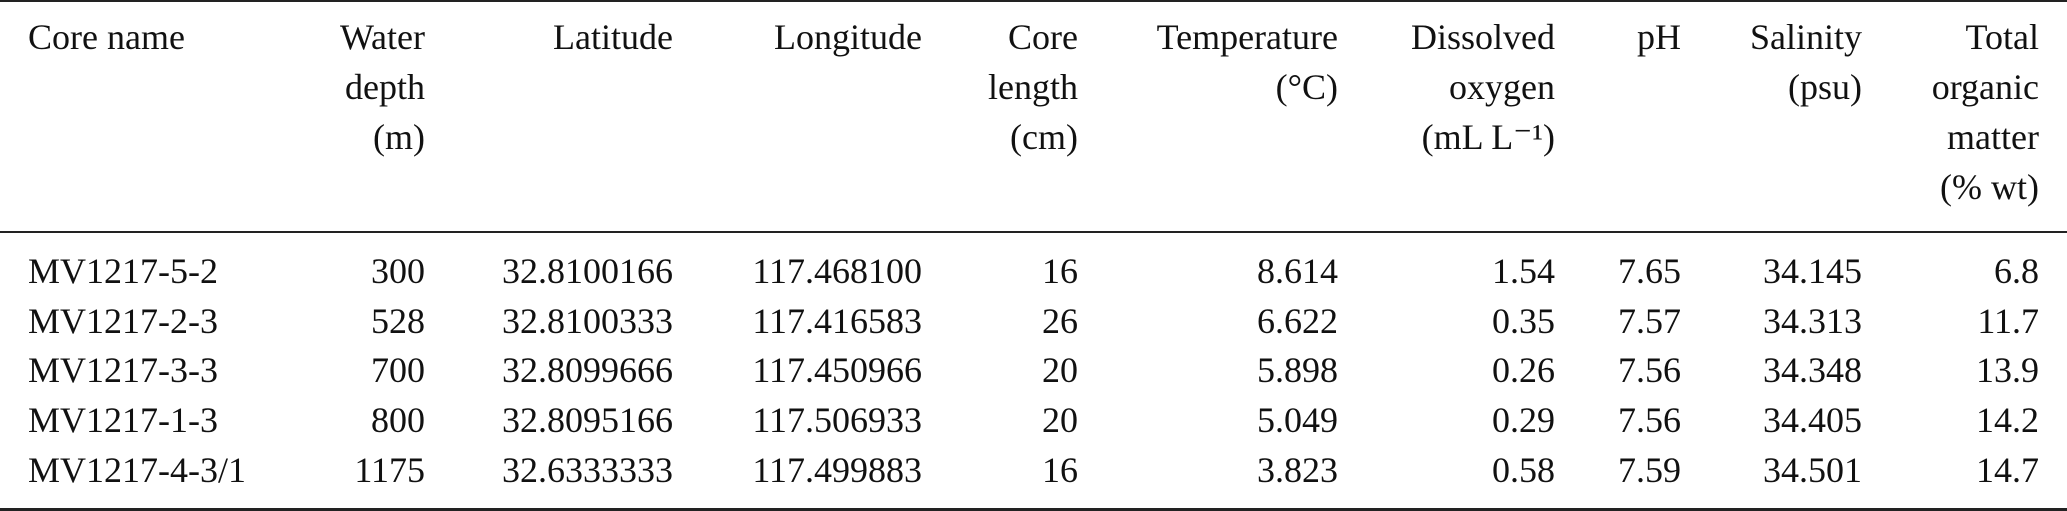 This screenshot has width=2067, height=511. Describe the element at coordinates (1306, 87) in the screenshot. I see `column-header-line: (°C)` at that location.